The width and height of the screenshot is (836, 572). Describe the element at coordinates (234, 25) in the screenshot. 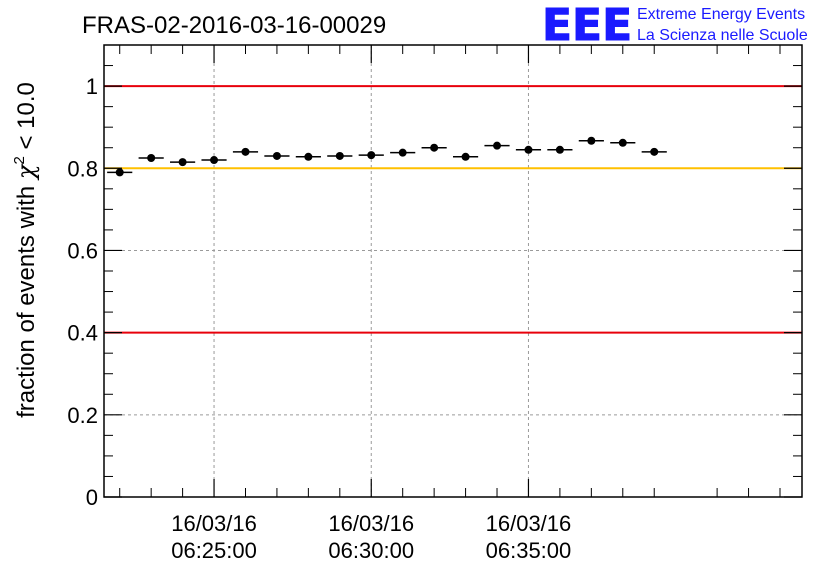

I see `chart-title: FRAS-02-2016-03-16-00029` at that location.